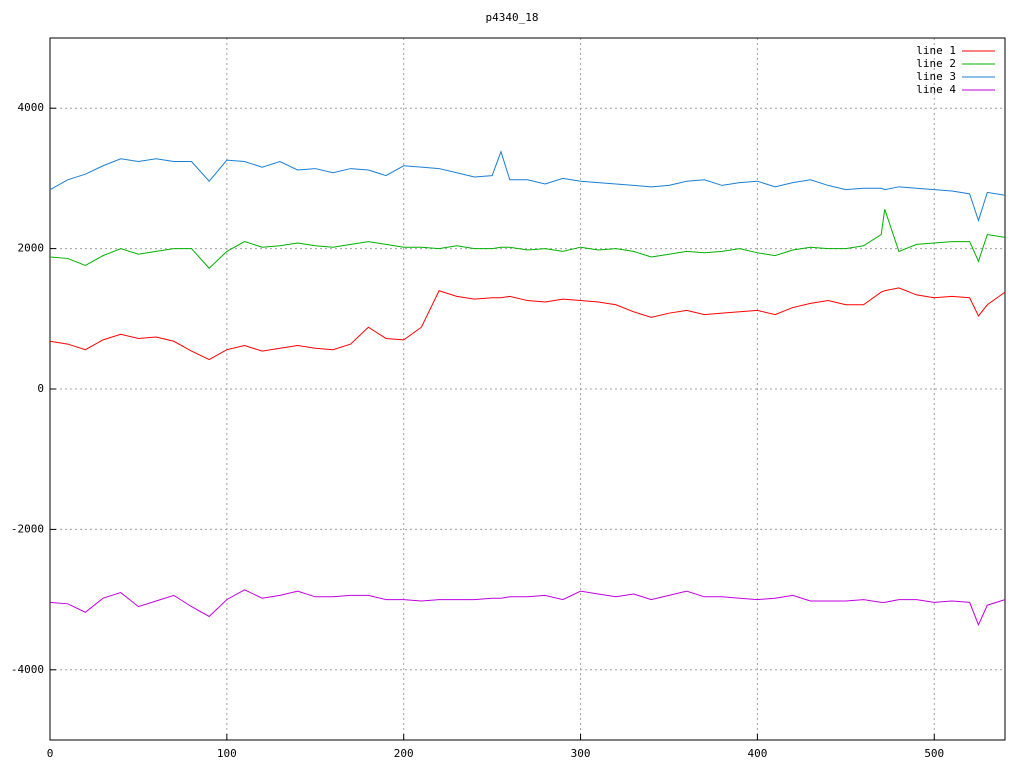 The height and width of the screenshot is (768, 1024). Describe the element at coordinates (27, 669) in the screenshot. I see `y-tick-label: -4000` at that location.